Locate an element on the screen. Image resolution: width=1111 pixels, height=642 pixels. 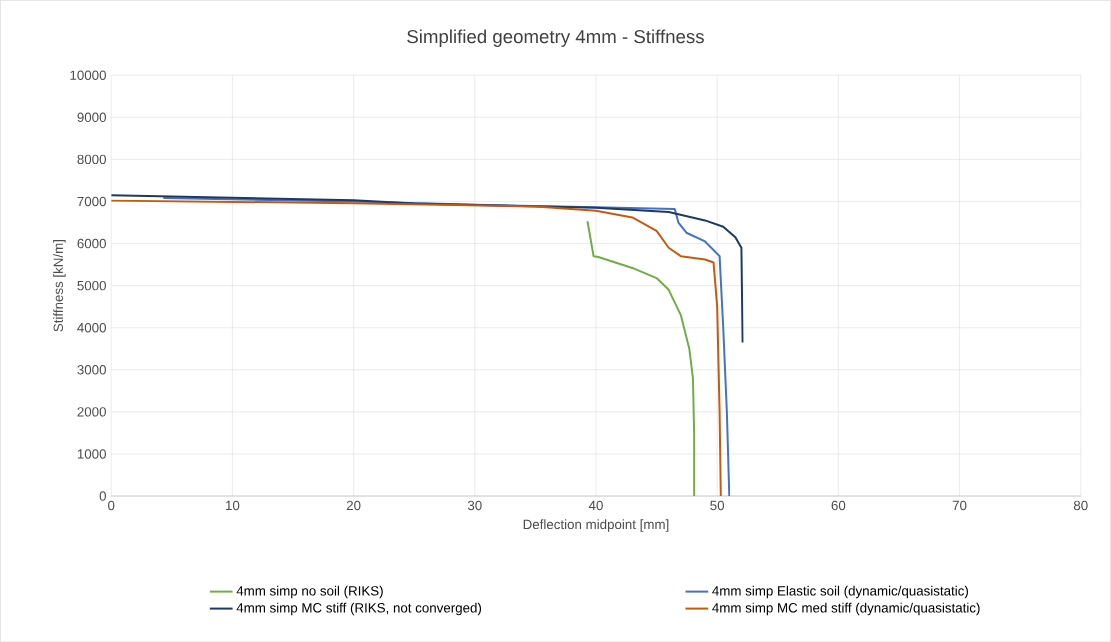
y-tick-label: 0 is located at coordinates (102, 496).